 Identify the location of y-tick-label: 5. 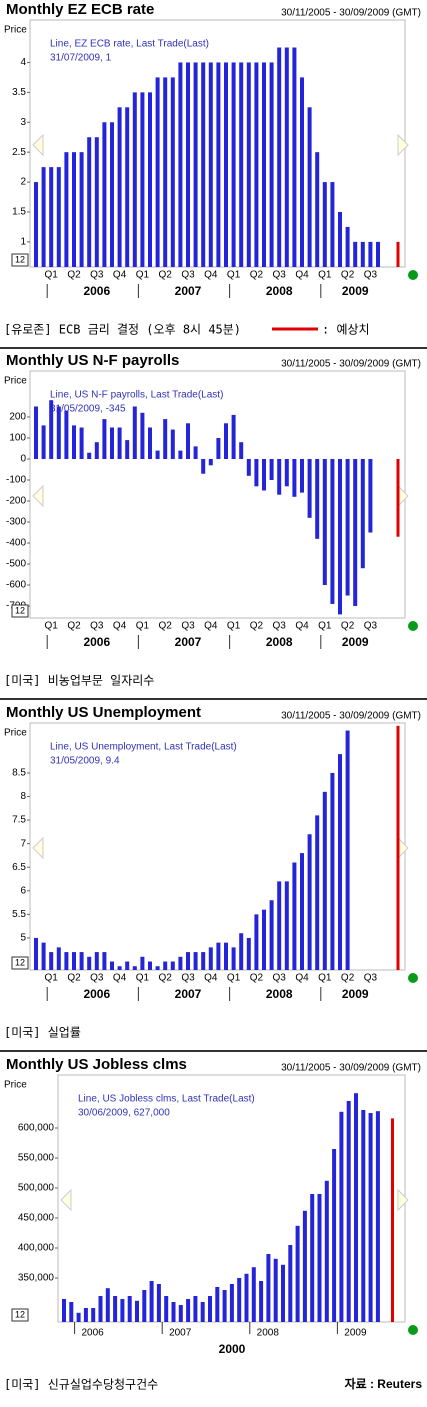
(23, 938).